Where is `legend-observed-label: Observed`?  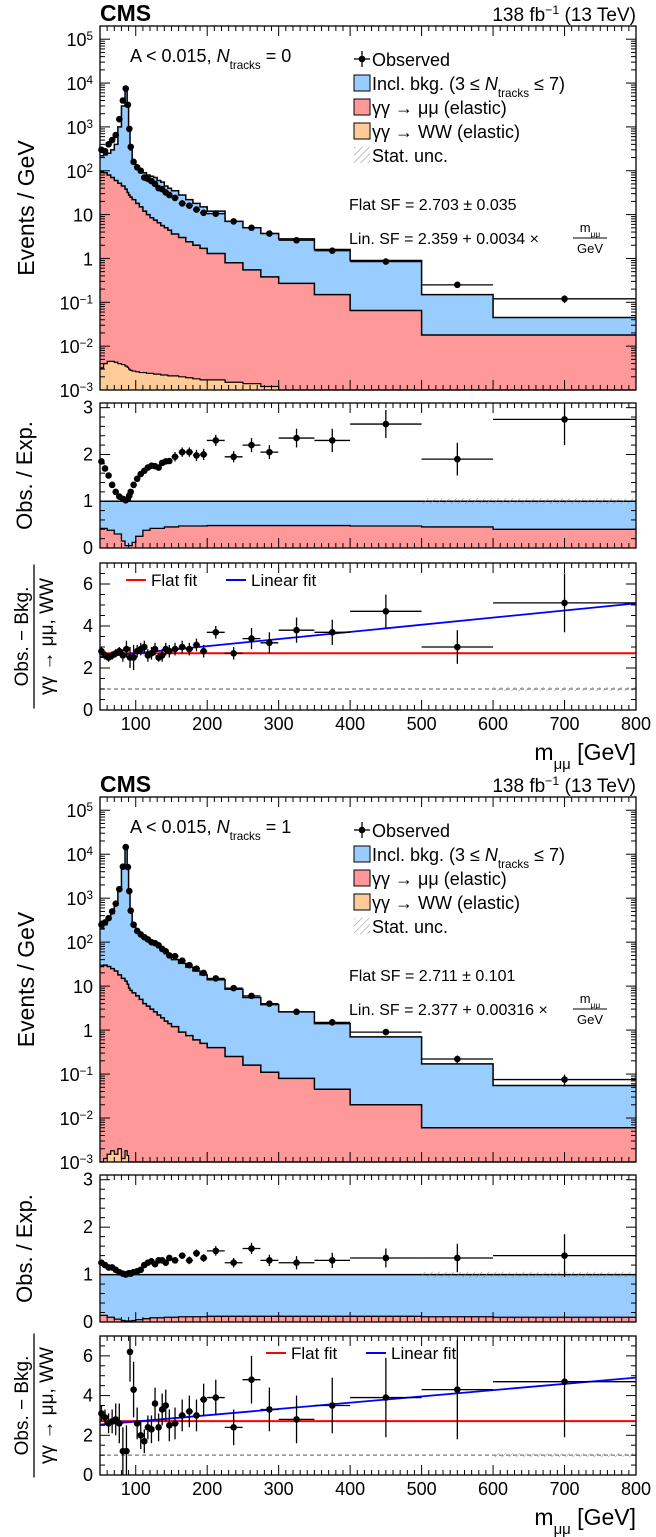 legend-observed-label: Observed is located at coordinates (411, 60).